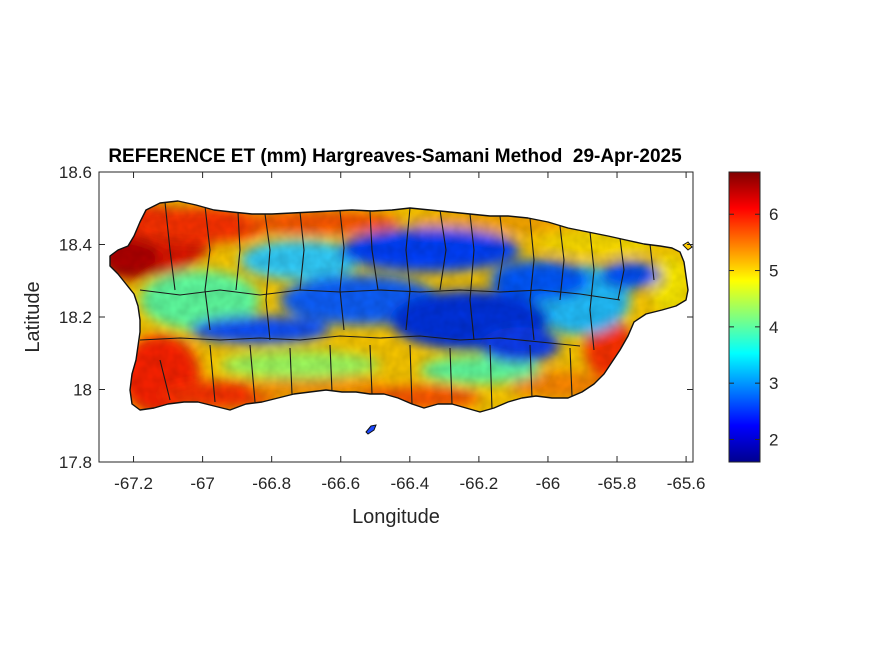 The height and width of the screenshot is (656, 875). I want to click on x-tick-label: -66.6, so click(340, 483).